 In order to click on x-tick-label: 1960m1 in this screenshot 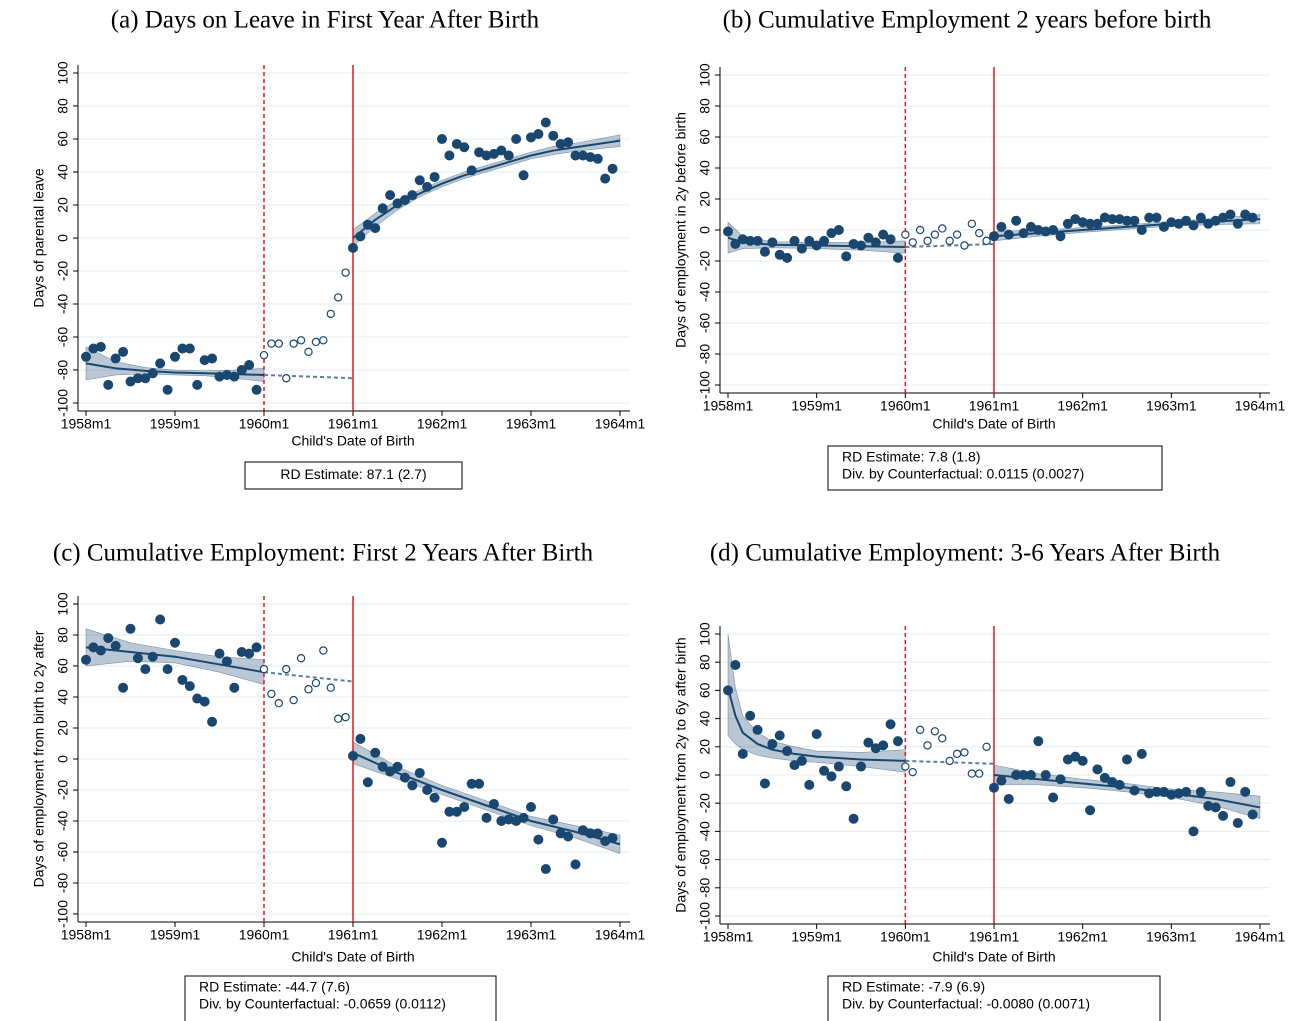, I will do `click(264, 935)`.